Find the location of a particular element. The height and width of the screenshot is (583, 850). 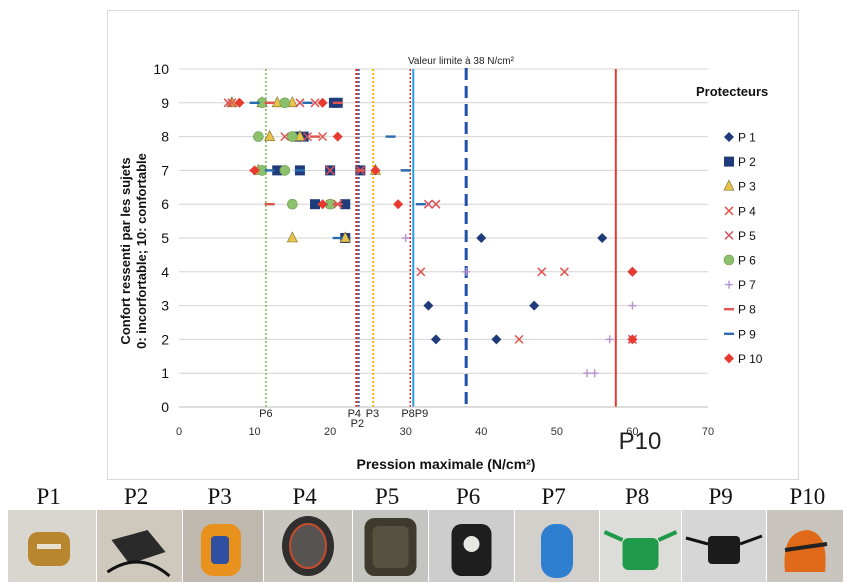

legend-label: P 1 is located at coordinates (747, 138).